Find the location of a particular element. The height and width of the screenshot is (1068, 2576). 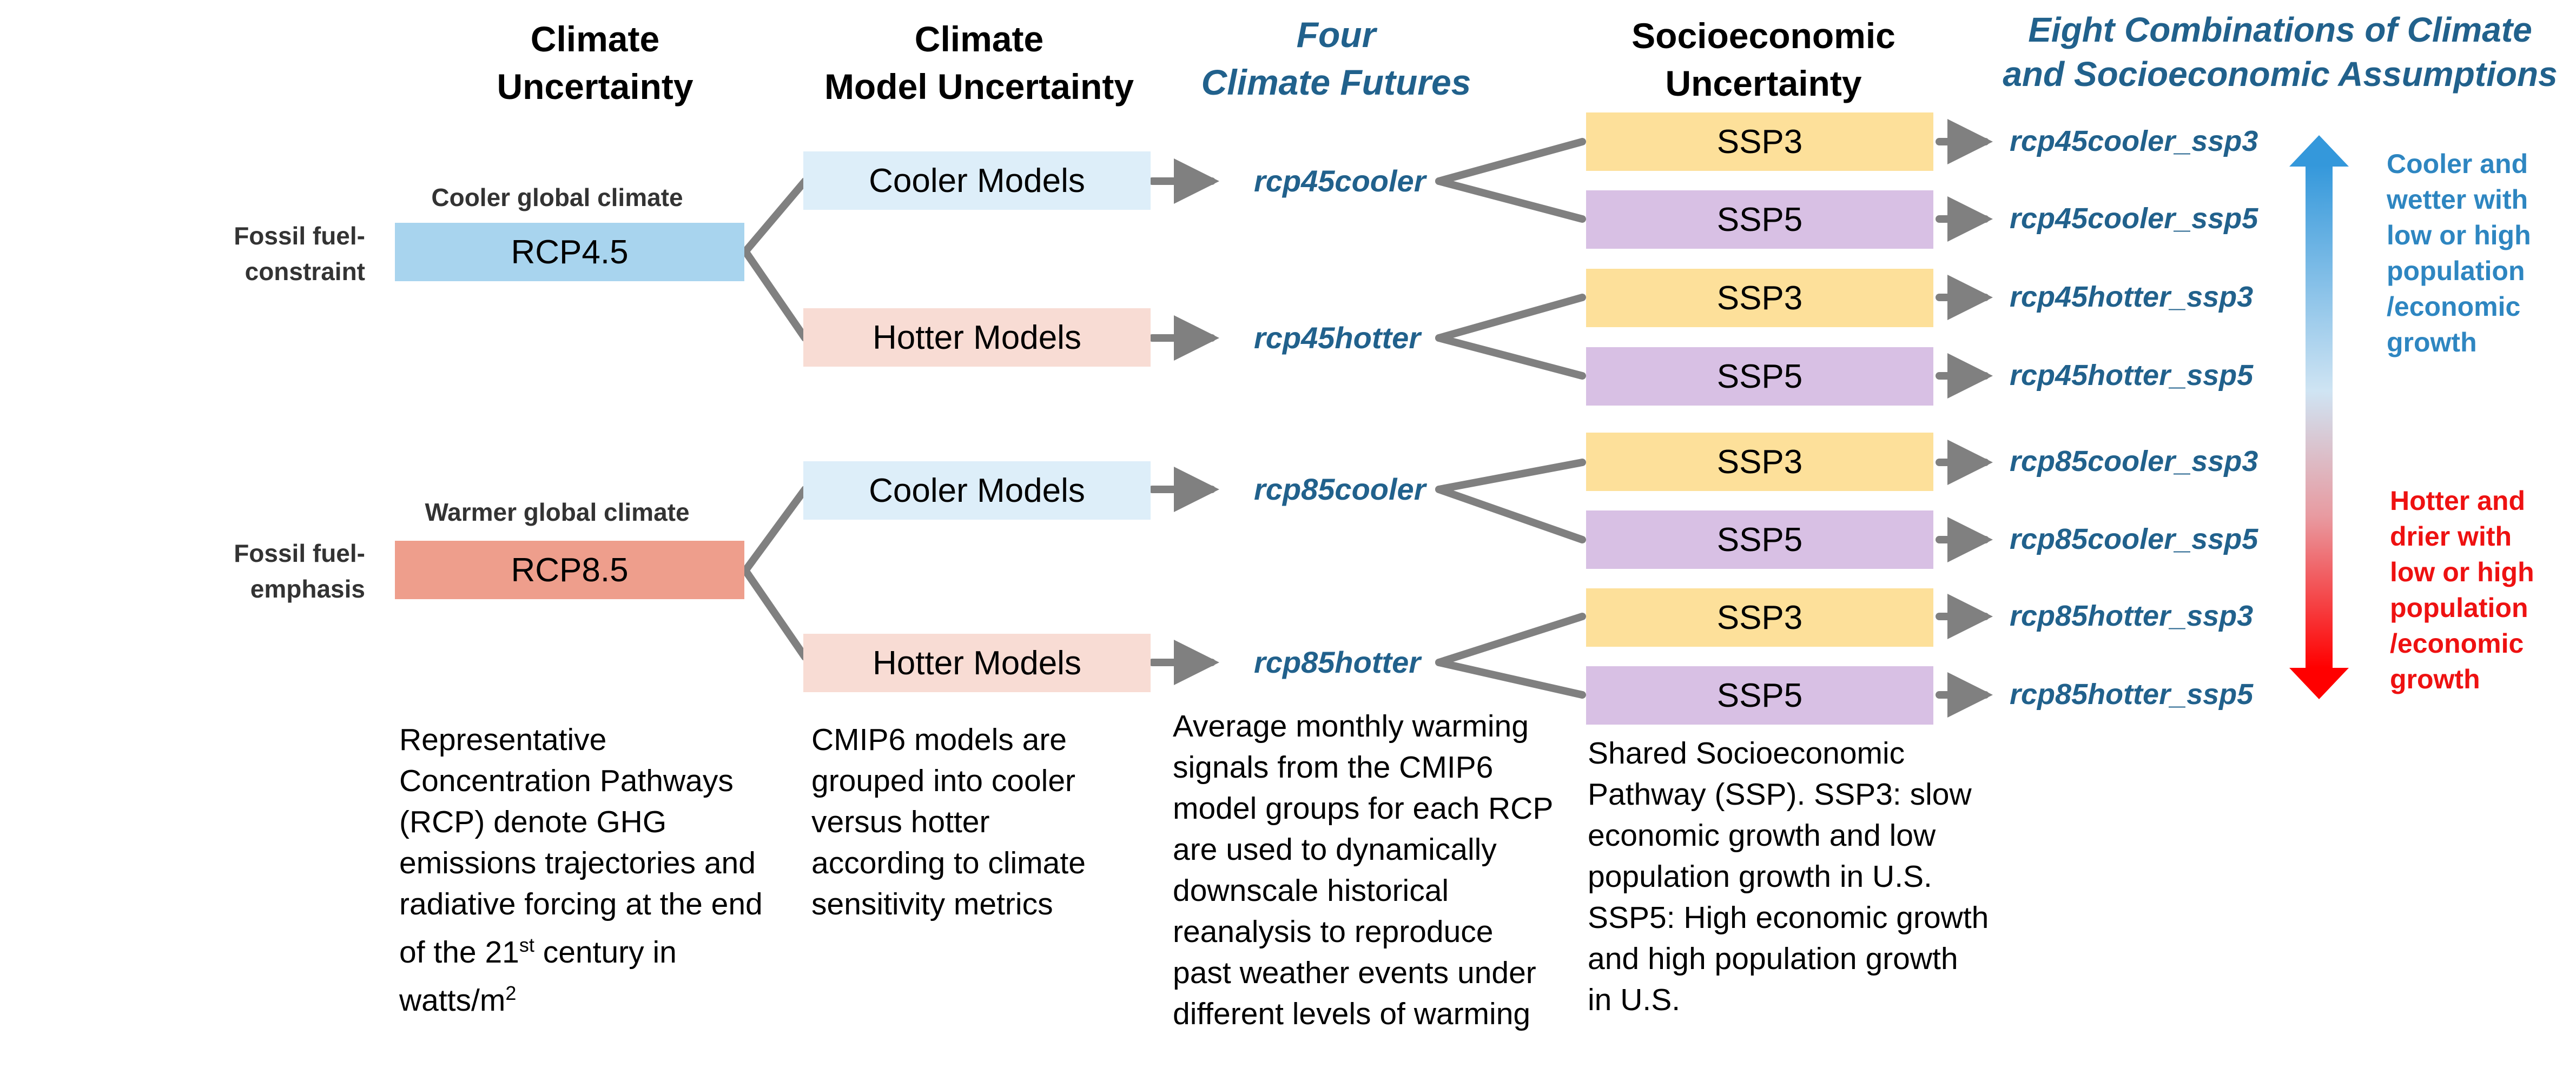

desc-line: radiative forcing at the end is located at coordinates (581, 904).